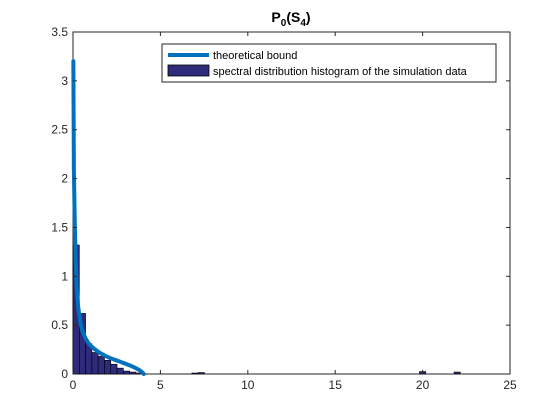  What do you see at coordinates (59, 325) in the screenshot?
I see `y-tick-label: 0.5` at bounding box center [59, 325].